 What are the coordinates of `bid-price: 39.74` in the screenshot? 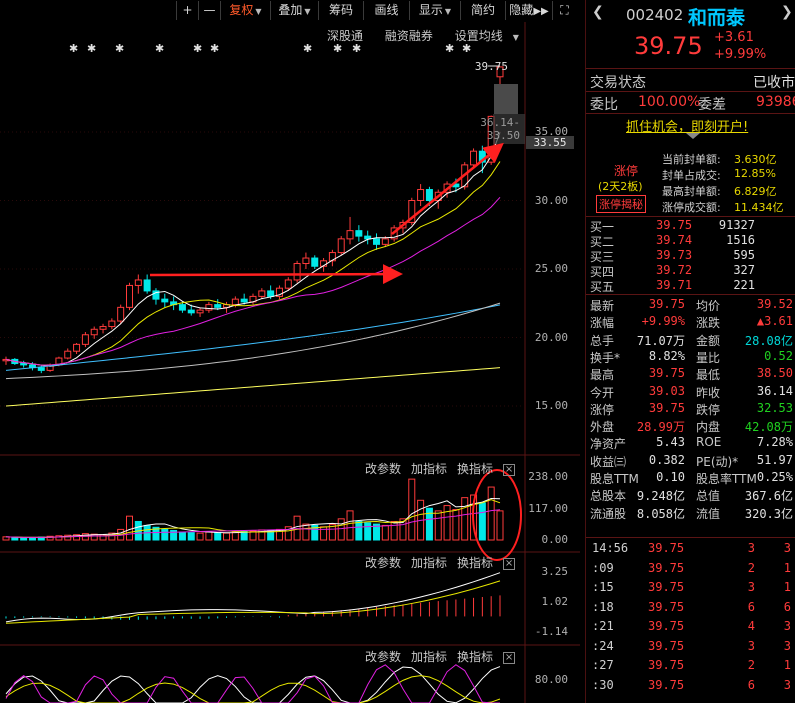 It's located at (674, 240).